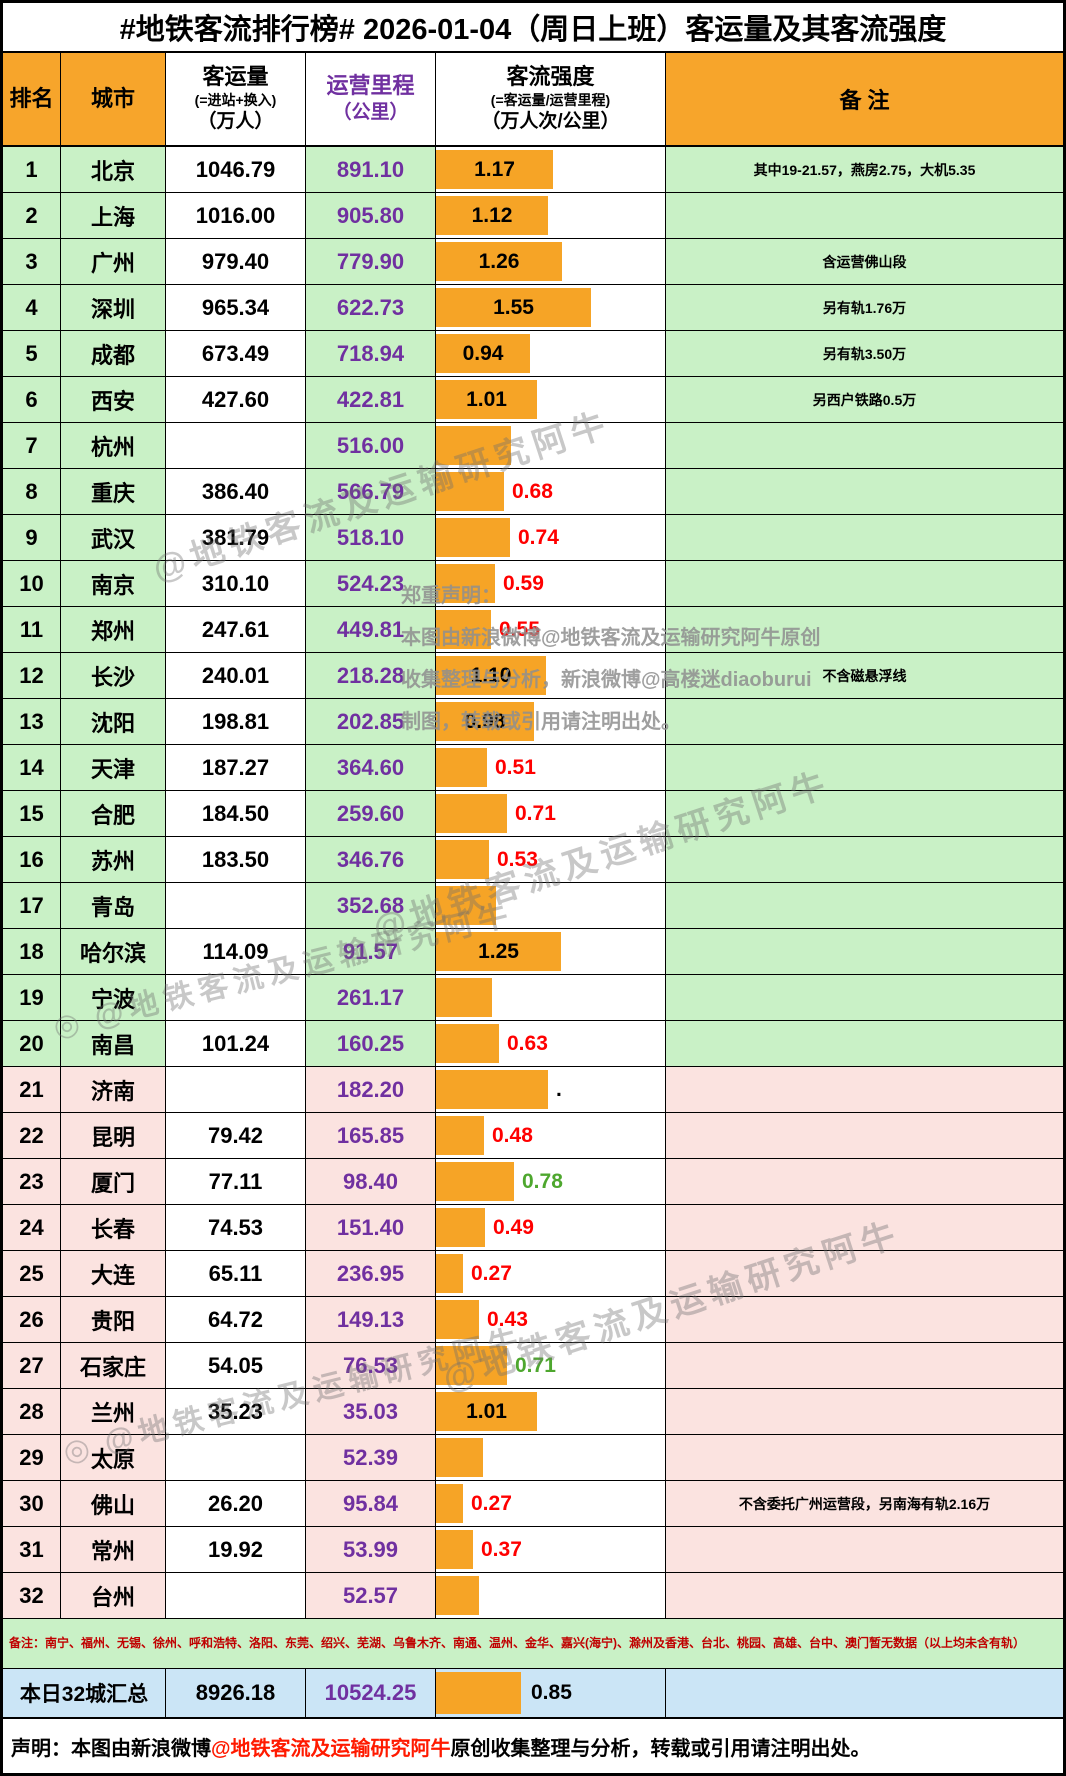 This screenshot has width=1066, height=1776. Describe the element at coordinates (551, 99) in the screenshot. I see `header-intensity: 客流强度 (=客运量/运营里程) （万人次/公里）` at that location.